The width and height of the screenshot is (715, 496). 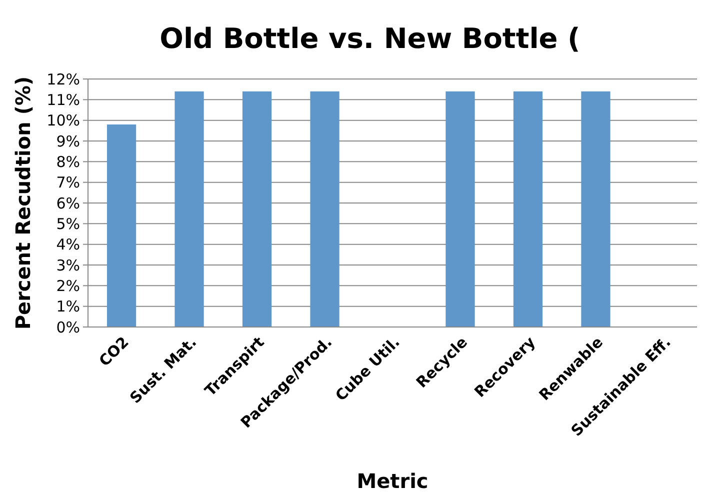 I want to click on y-tick-label: 12%, so click(x=63, y=79).